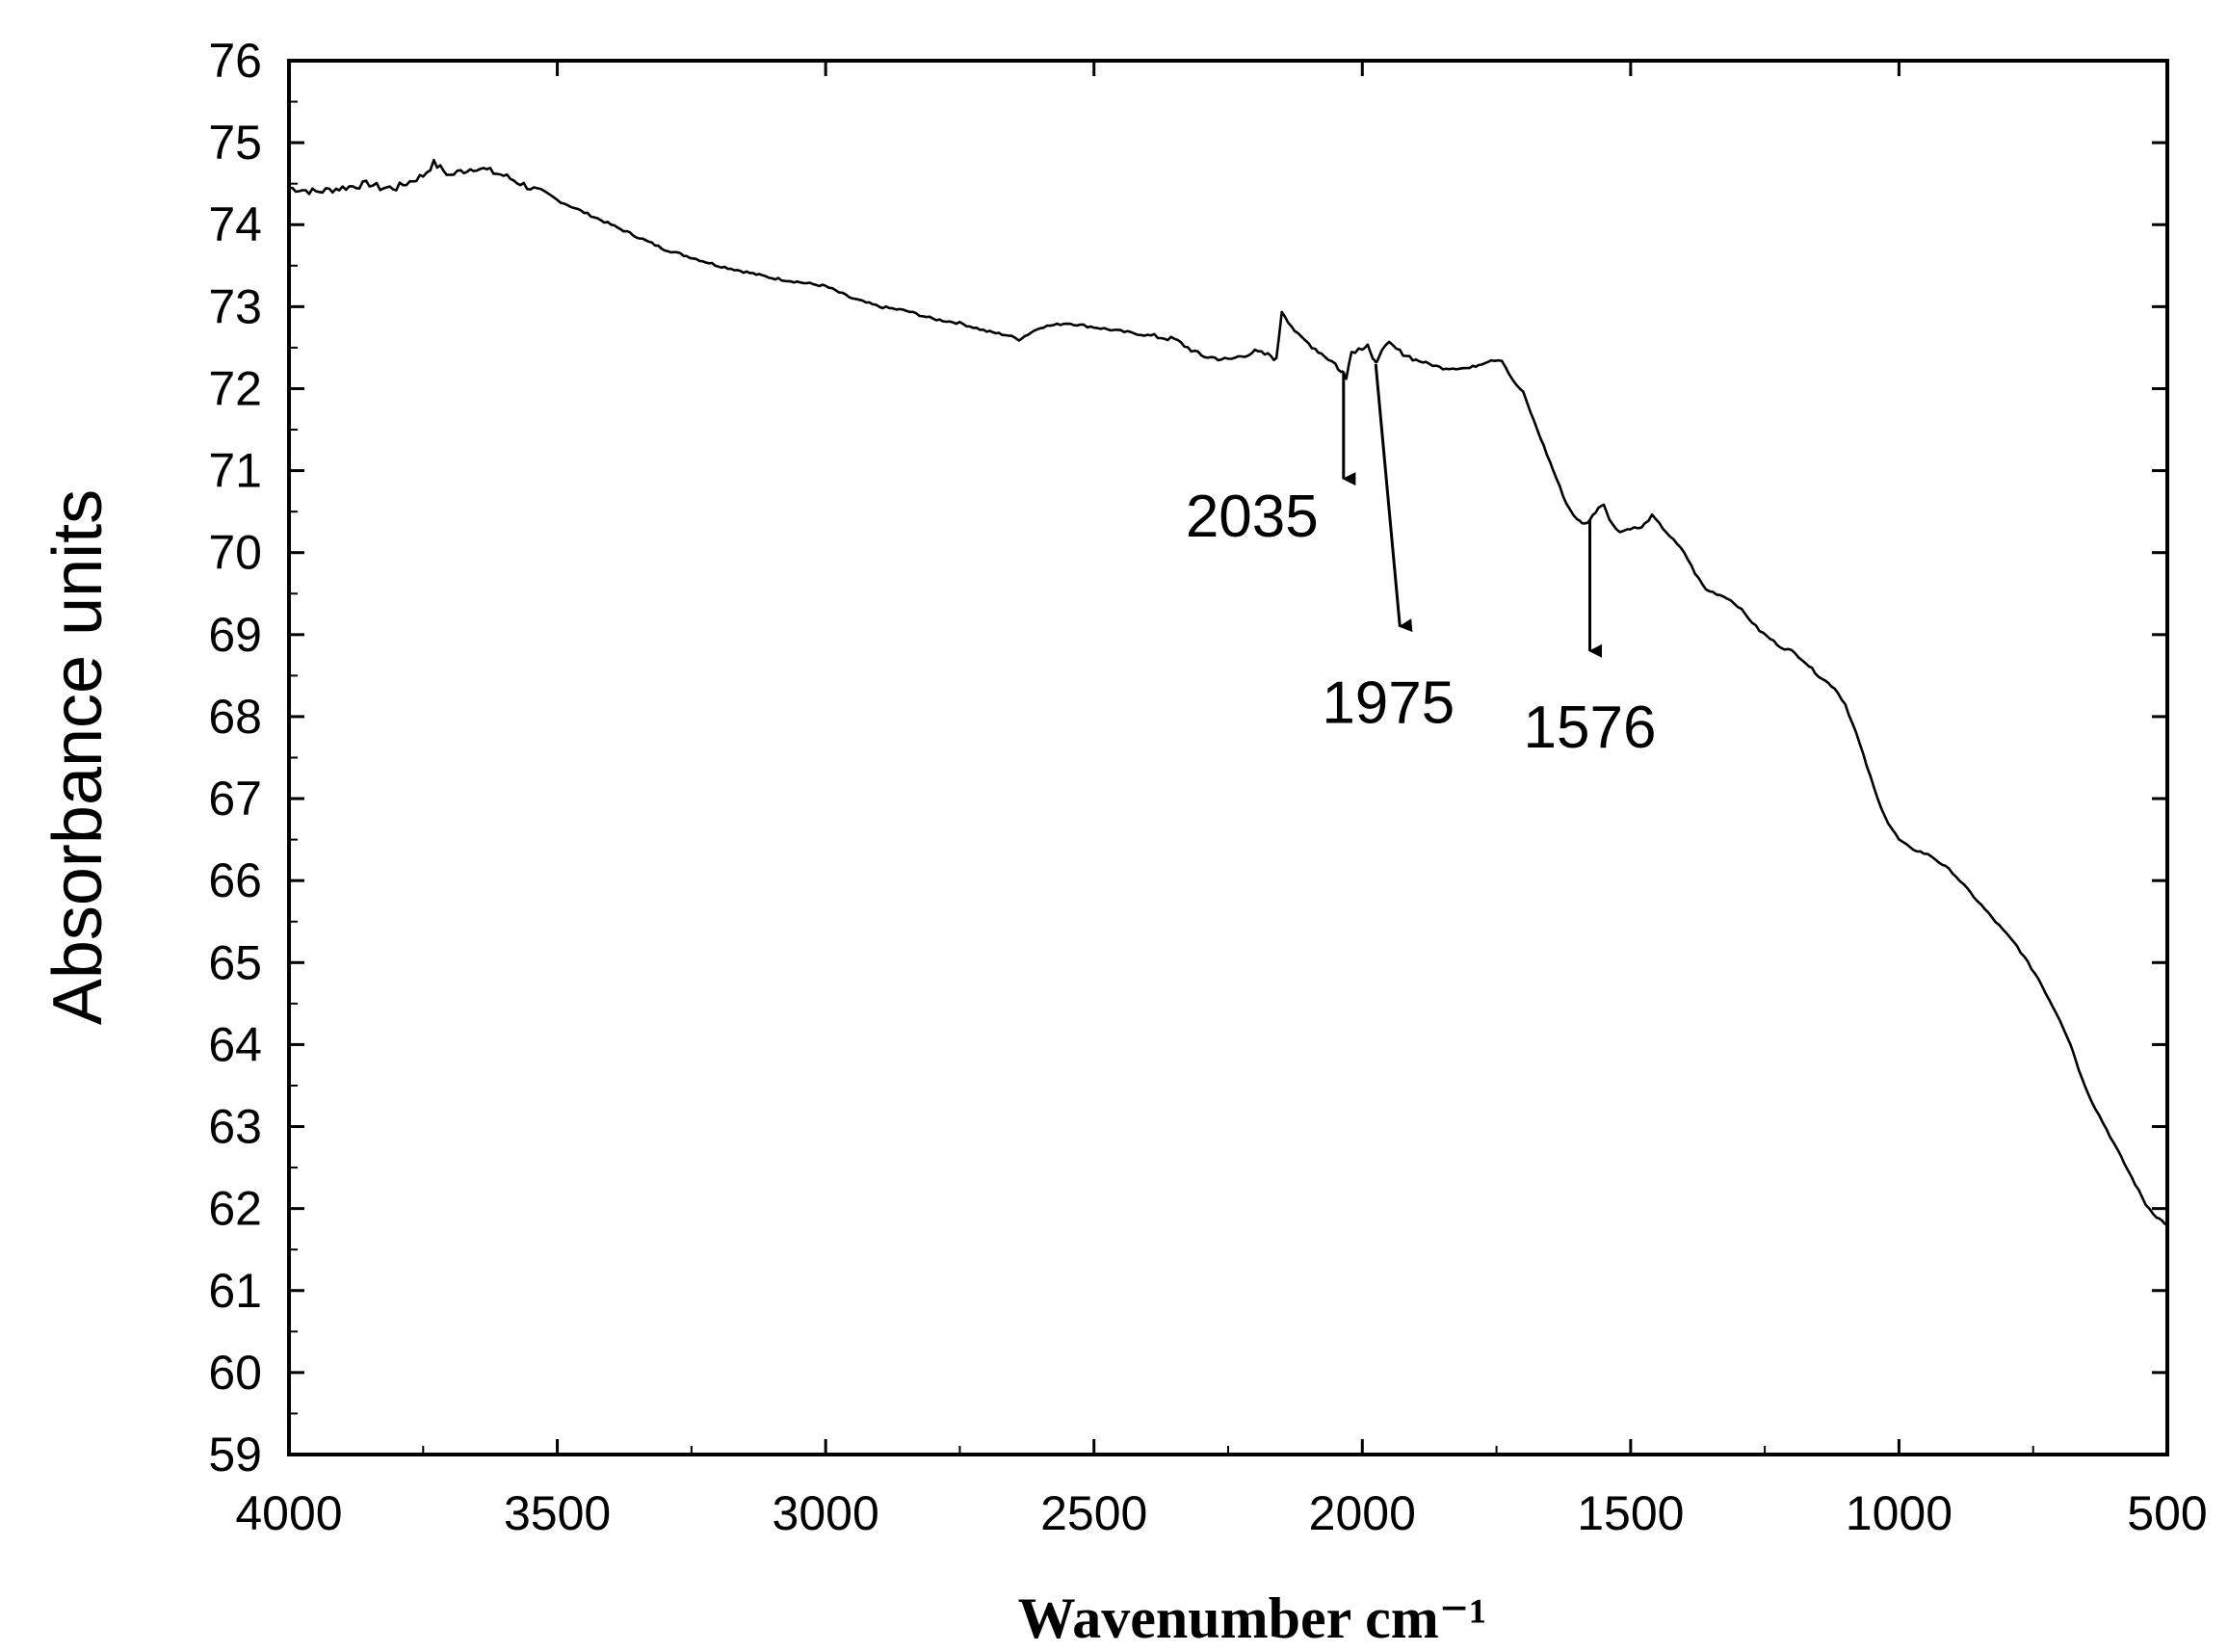 The width and height of the screenshot is (2228, 1652). What do you see at coordinates (1253, 1618) in the screenshot?
I see `x-axis-title: Wavenumber cm⁻¹` at bounding box center [1253, 1618].